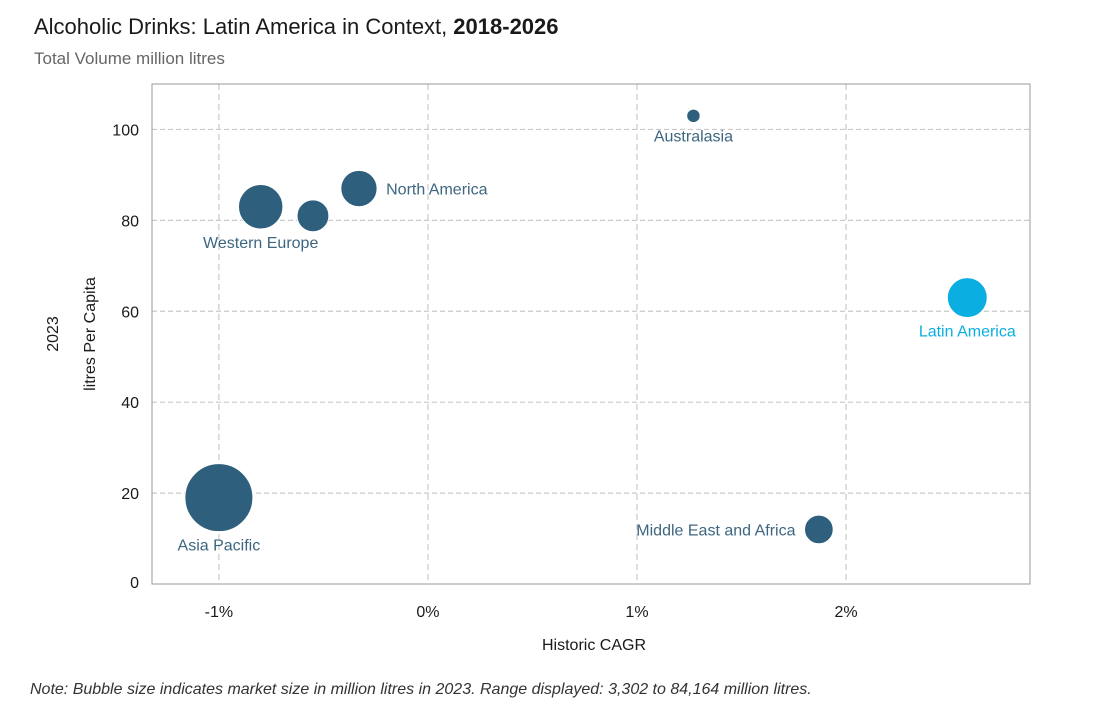 The width and height of the screenshot is (1106, 716). What do you see at coordinates (715, 530) in the screenshot?
I see `bubble-label-middle-east-and-africa: Middle East and Africa` at bounding box center [715, 530].